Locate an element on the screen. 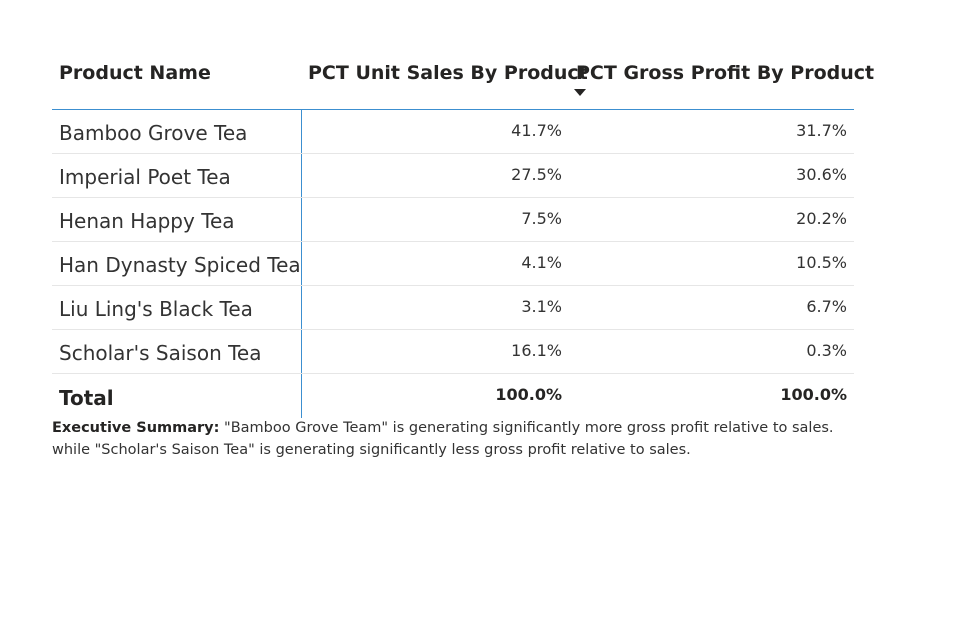 Image resolution: width=978 pixels, height=630 pixels. sort-descending-icon is located at coordinates (580, 92).